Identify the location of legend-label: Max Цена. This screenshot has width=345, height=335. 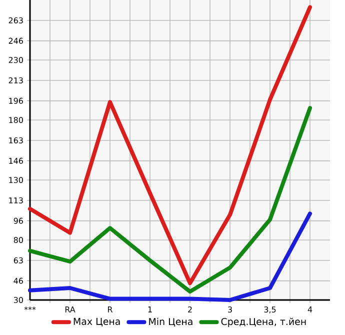
(97, 322).